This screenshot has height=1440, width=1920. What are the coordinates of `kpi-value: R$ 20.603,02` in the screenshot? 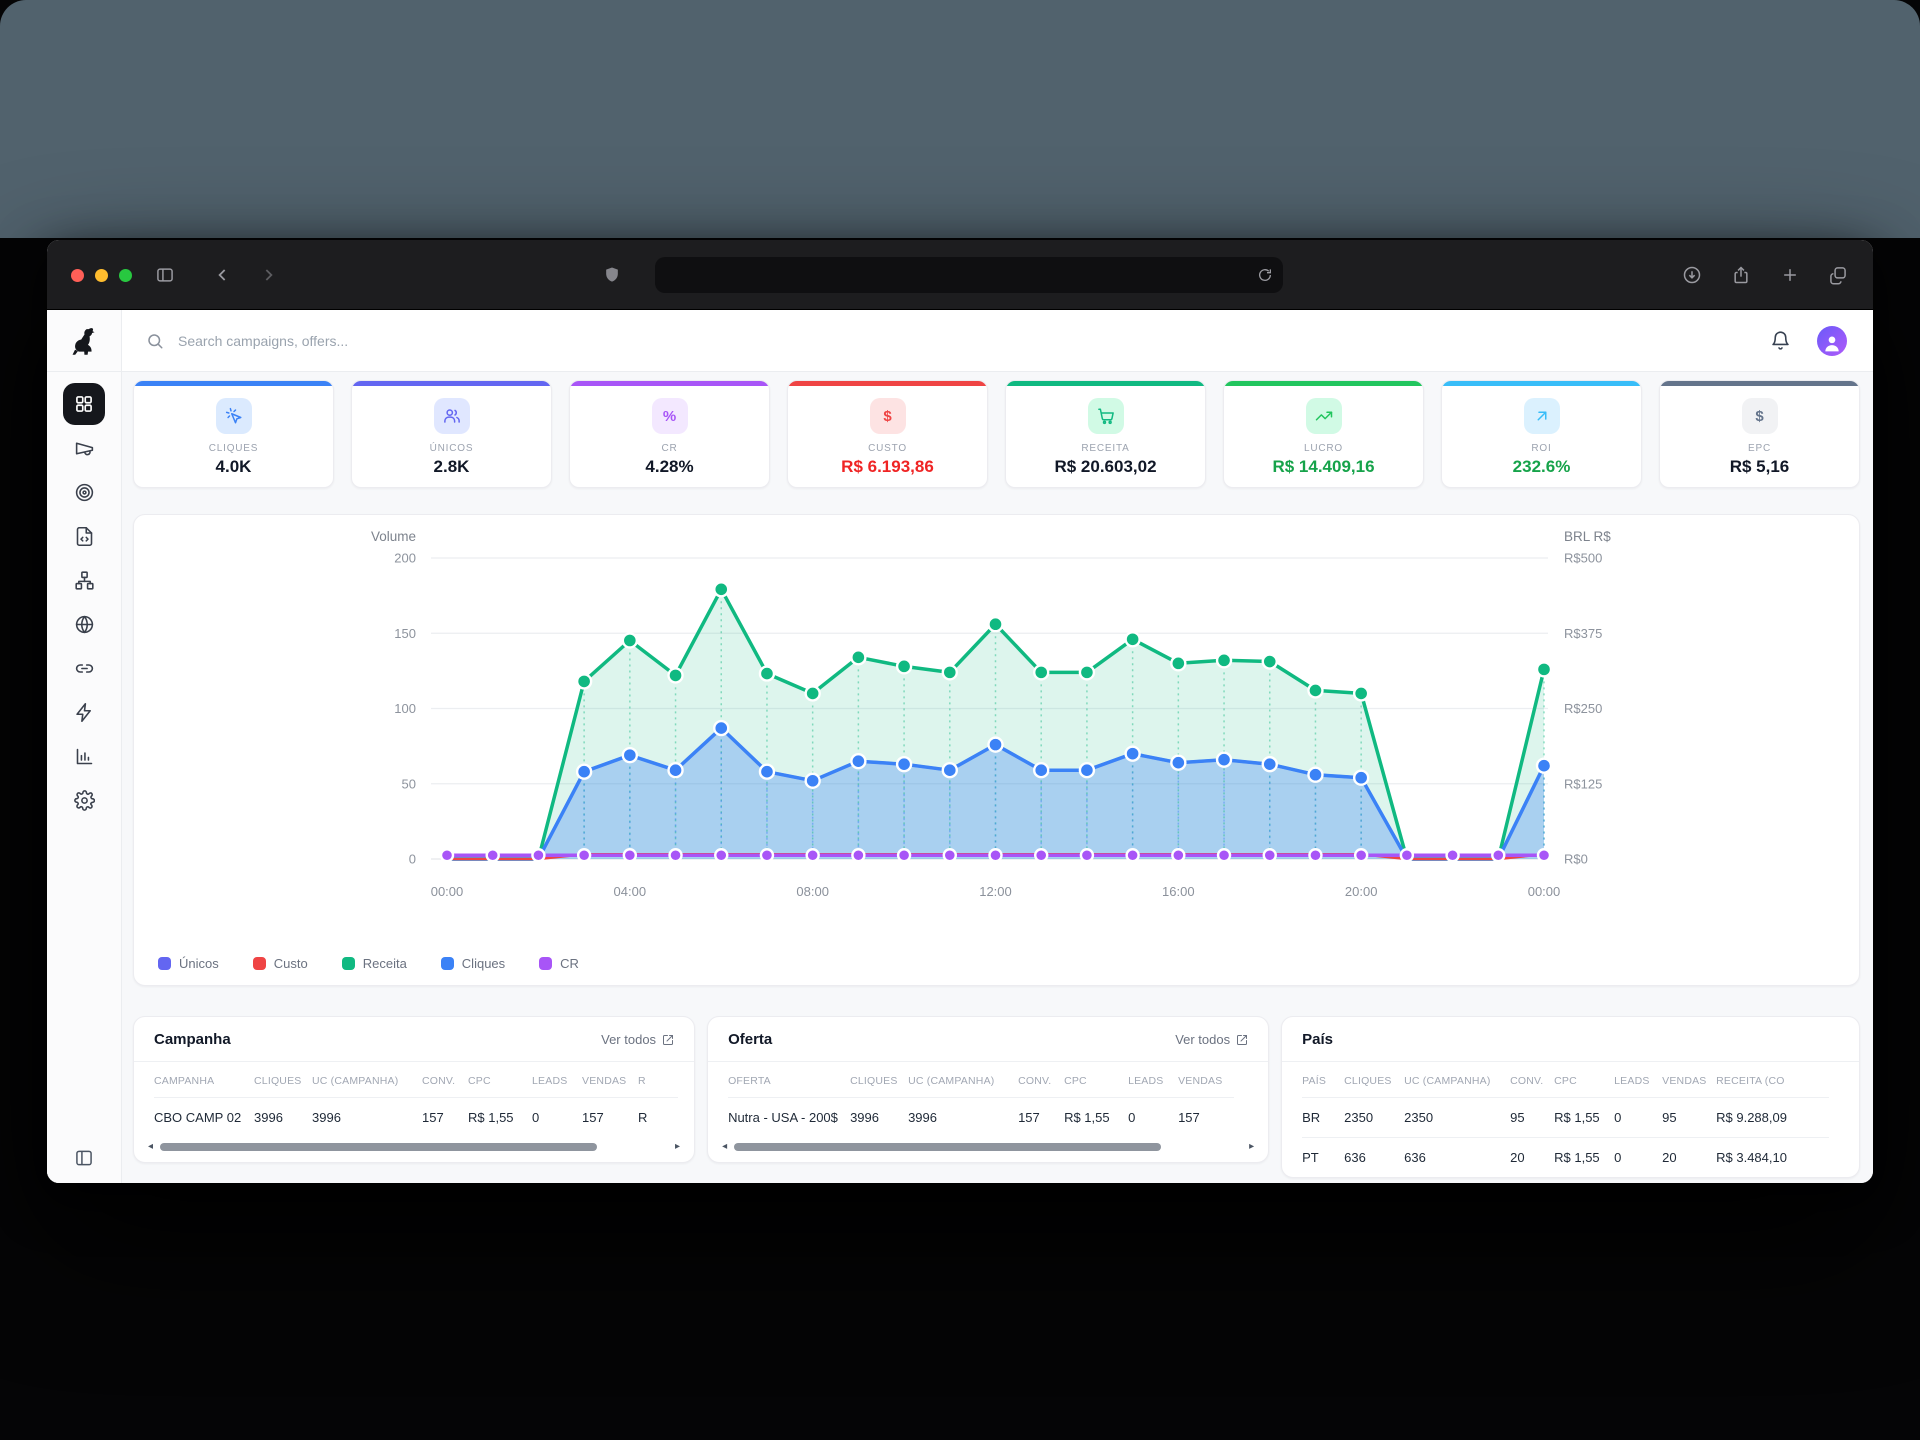 It's located at (1105, 466).